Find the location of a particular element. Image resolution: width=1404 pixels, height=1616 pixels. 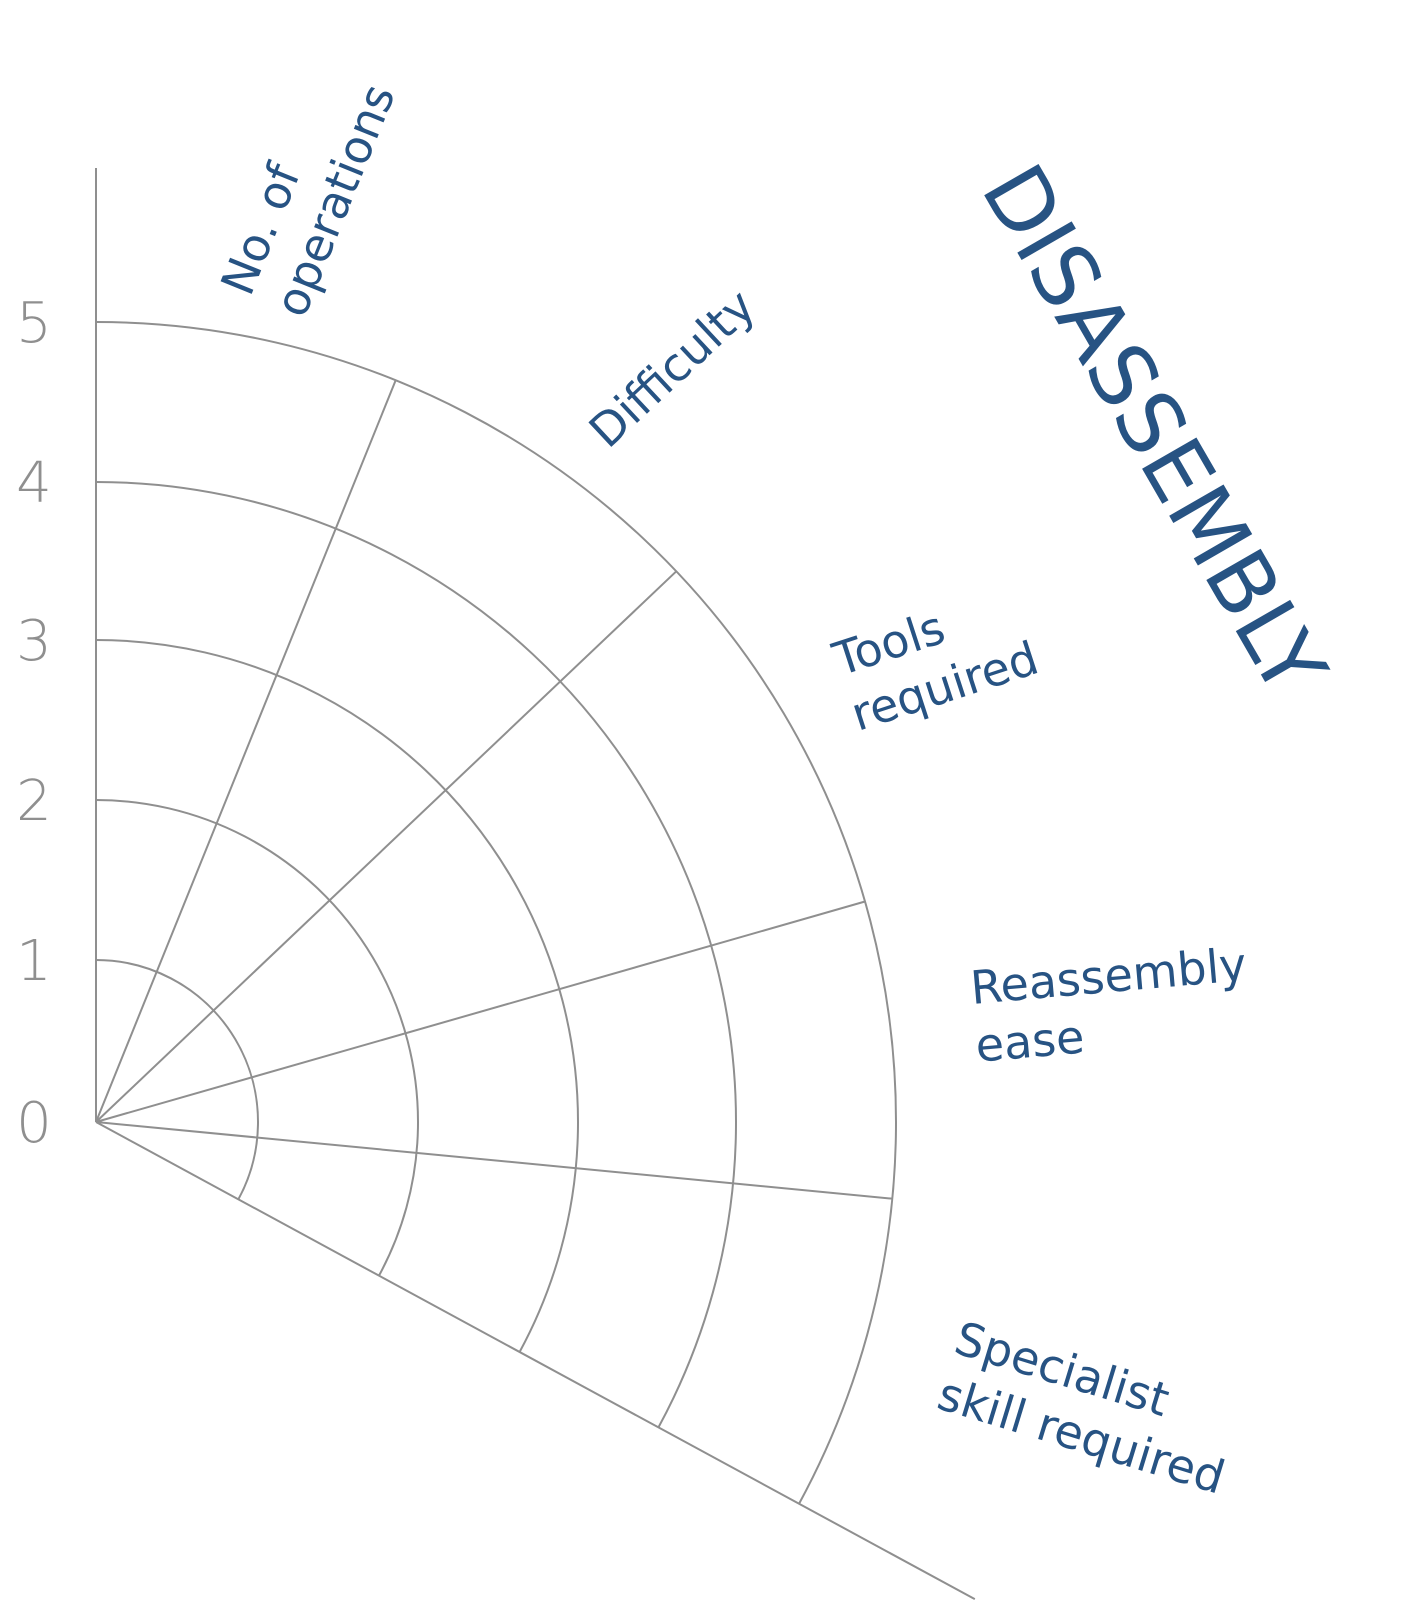

scale-label-3: 3 is located at coordinates (34, 641).